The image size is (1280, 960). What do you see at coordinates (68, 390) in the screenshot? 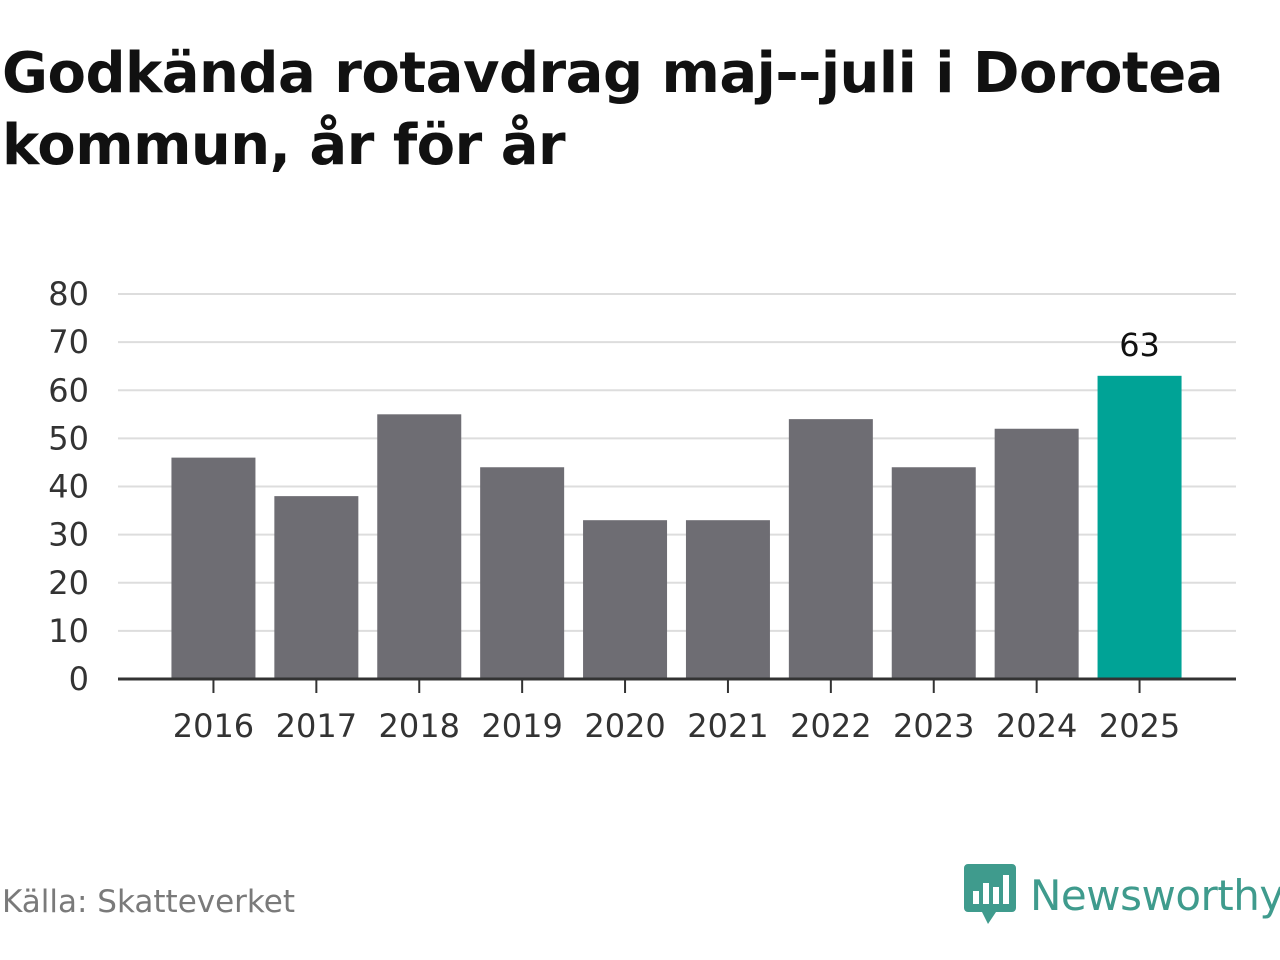
I see `y-tick-label: 60` at bounding box center [68, 390].